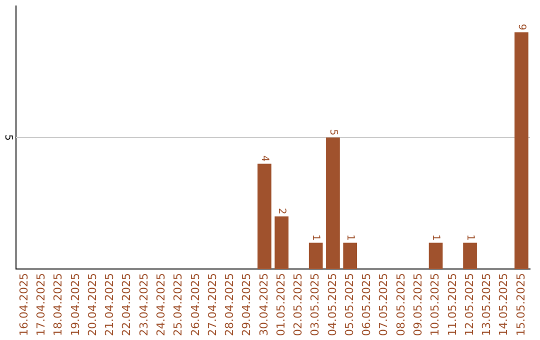 The height and width of the screenshot is (340, 540). What do you see at coordinates (178, 304) in the screenshot?
I see `x-tick-label: 25.04.2025` at bounding box center [178, 304].